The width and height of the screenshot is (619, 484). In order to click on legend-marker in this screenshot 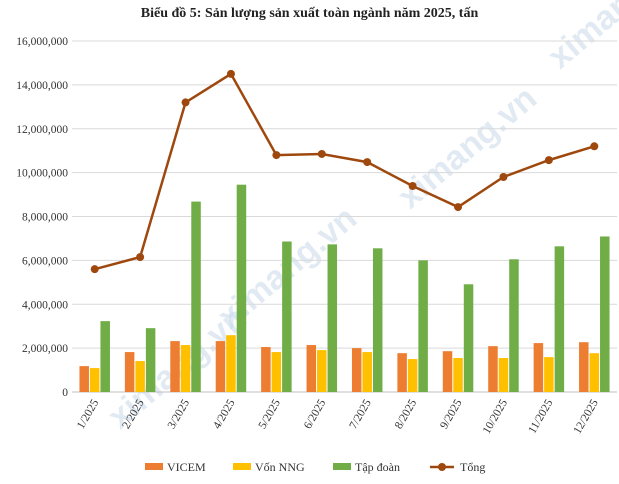, I will do `click(442, 467)`.